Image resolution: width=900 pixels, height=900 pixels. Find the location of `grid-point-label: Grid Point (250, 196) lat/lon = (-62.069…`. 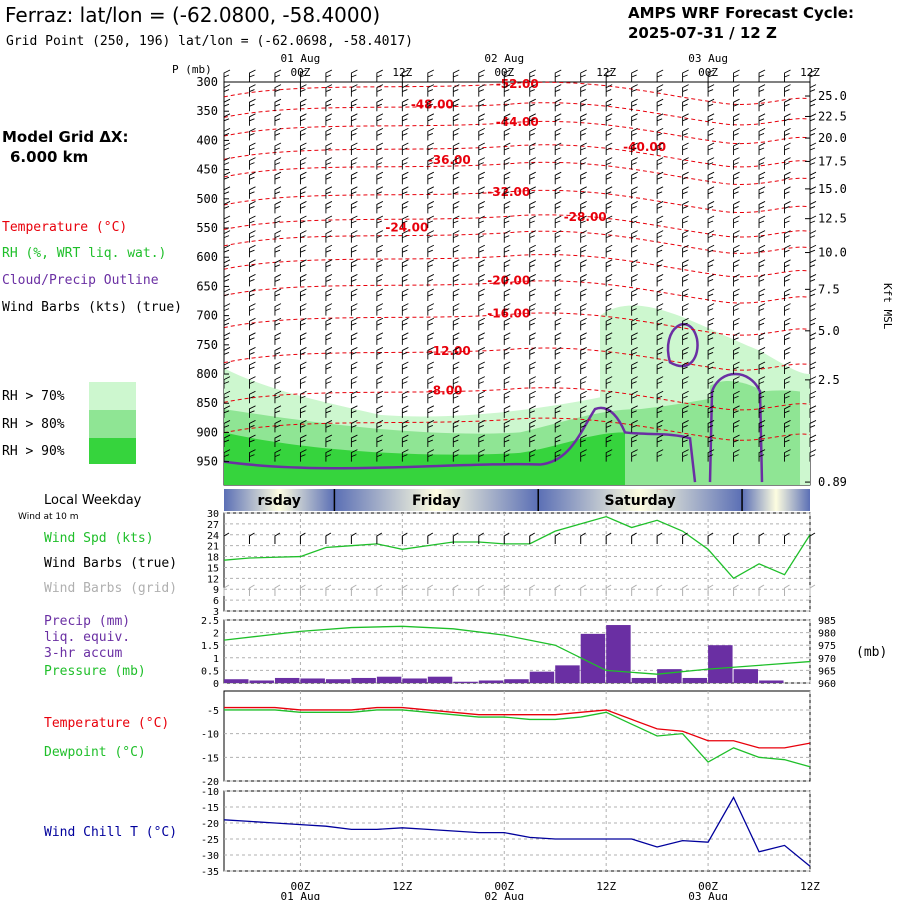

grid-point-label: Grid Point (250, 196) lat/lon = (-62.069… is located at coordinates (209, 41).